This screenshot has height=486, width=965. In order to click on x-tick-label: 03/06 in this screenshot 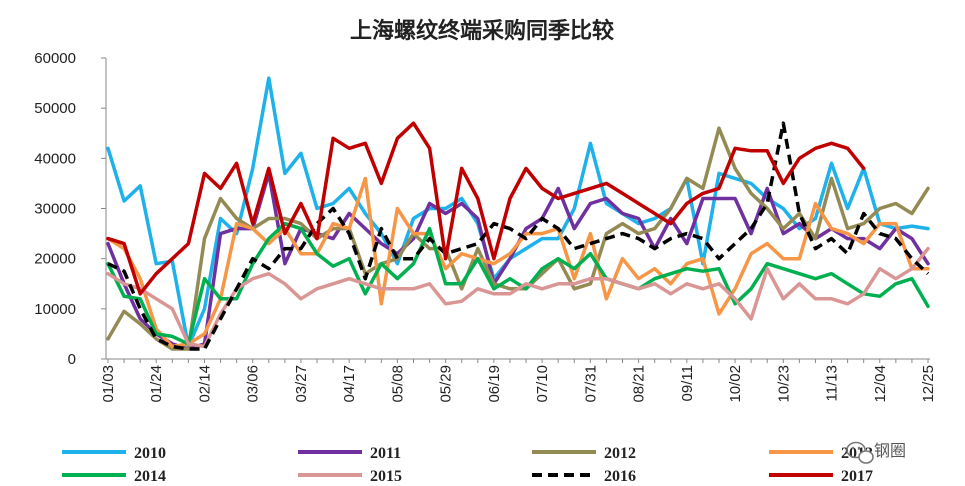, I will do `click(253, 384)`.